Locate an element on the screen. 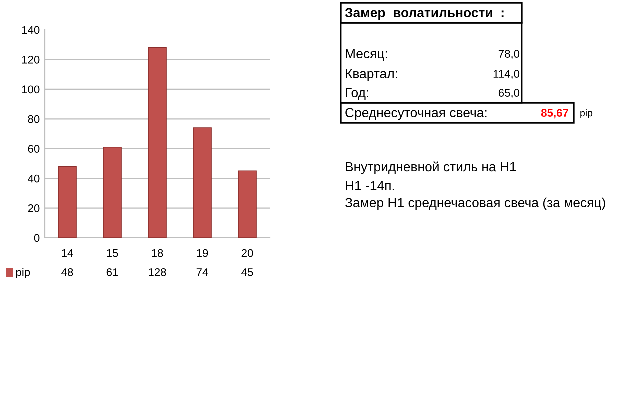 This screenshot has width=620, height=399. y-tick-label: 20 is located at coordinates (34, 208).